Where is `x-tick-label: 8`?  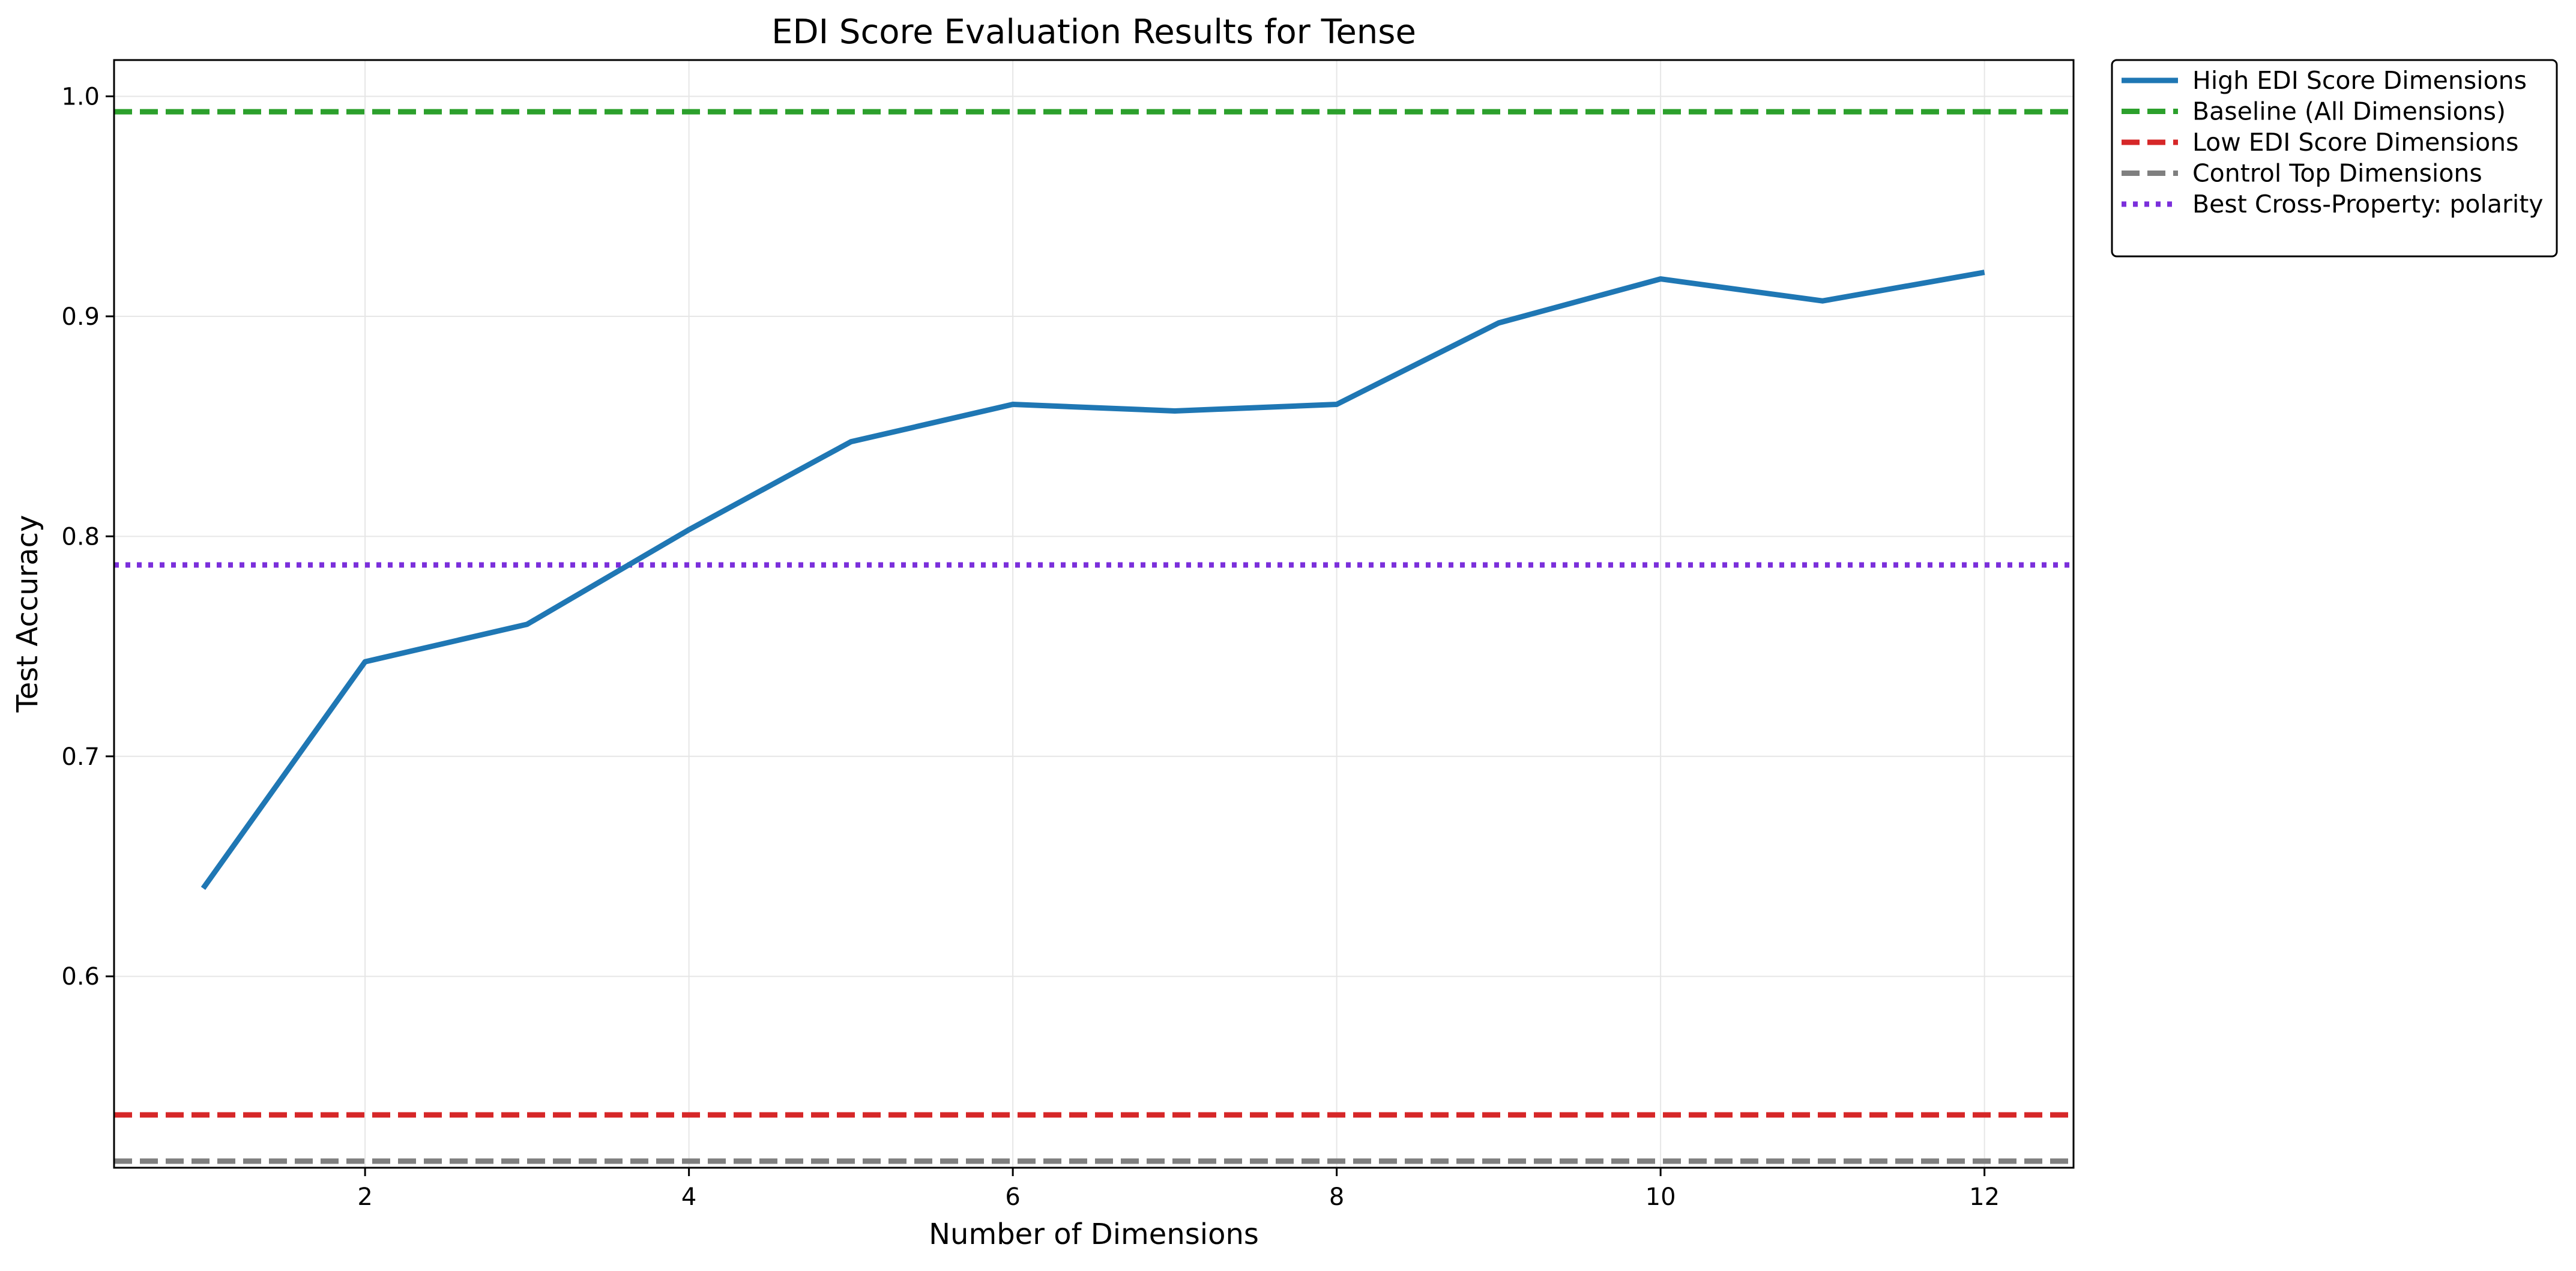 x-tick-label: 8 is located at coordinates (1336, 1197).